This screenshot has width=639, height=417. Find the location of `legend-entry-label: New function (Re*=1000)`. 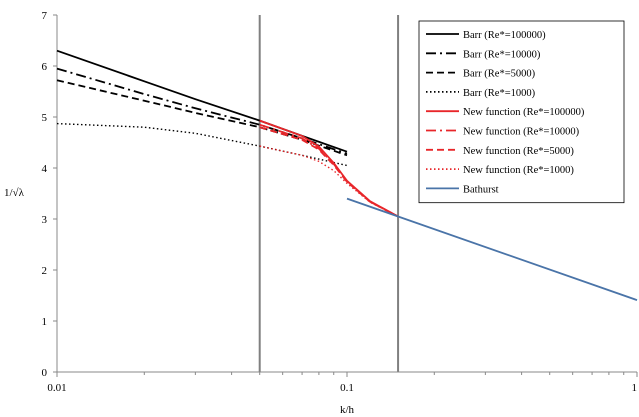

legend-entry-label: New function (Re*=1000) is located at coordinates (518, 170).